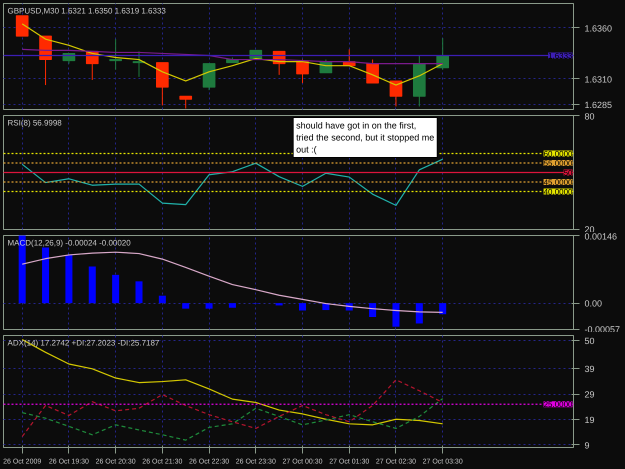  Describe the element at coordinates (598, 105) in the screenshot. I see `y-tick-label: 1.6285` at that location.